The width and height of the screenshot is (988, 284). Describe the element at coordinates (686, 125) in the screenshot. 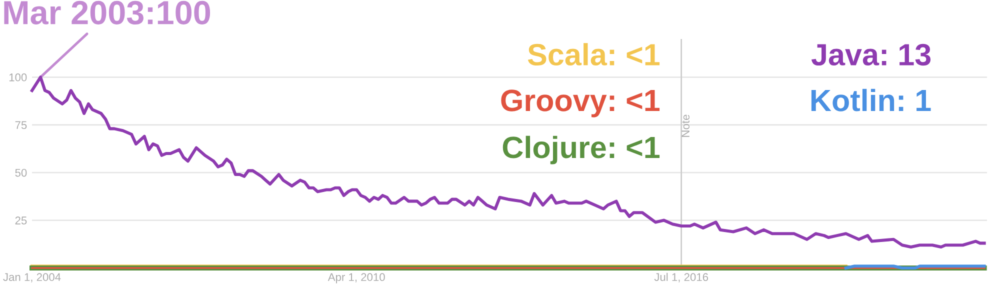

I see `ref-line-label: Note` at that location.